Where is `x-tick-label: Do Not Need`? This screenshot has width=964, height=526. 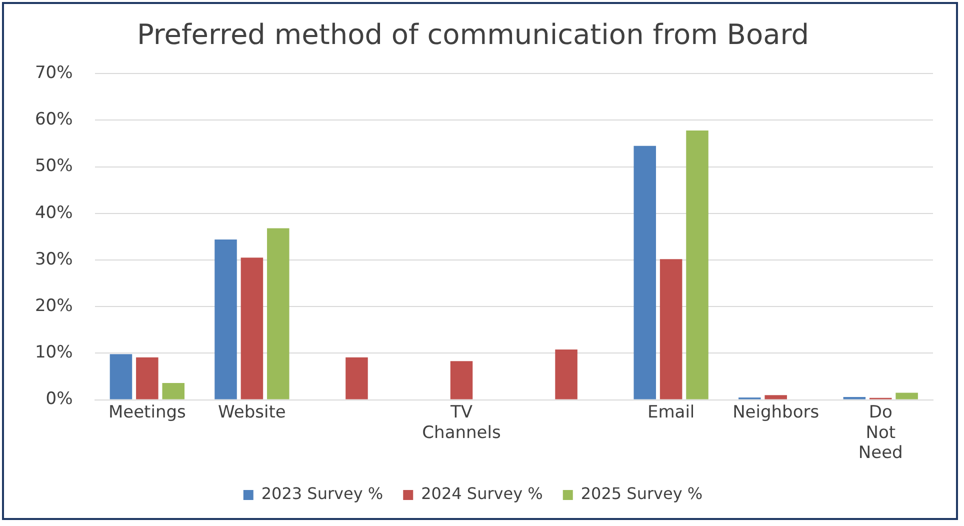 x-tick-label: Do Not Need is located at coordinates (880, 433).